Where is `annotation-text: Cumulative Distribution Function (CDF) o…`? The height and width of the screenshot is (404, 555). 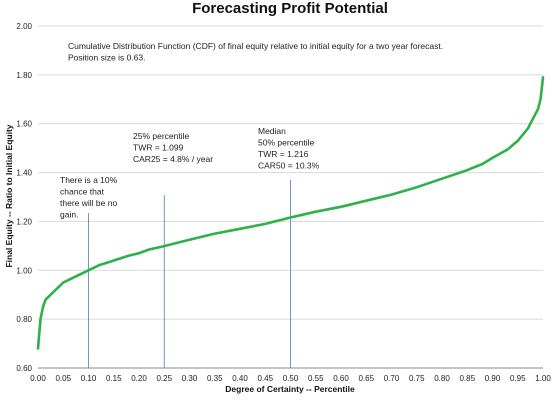 annotation-text: Cumulative Distribution Function (CDF) o… is located at coordinates (255, 46).